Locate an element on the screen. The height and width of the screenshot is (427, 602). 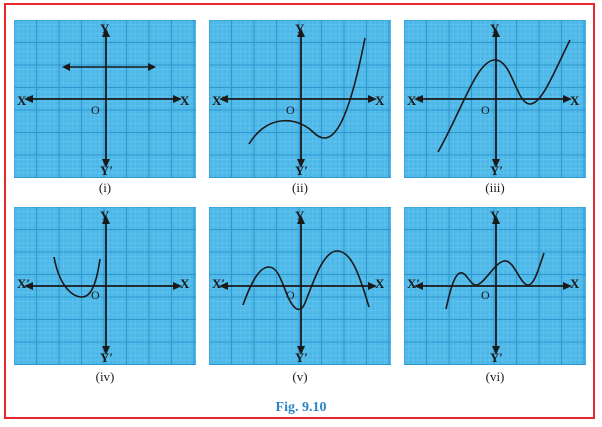
graph-ii is located at coordinates (300, 99).